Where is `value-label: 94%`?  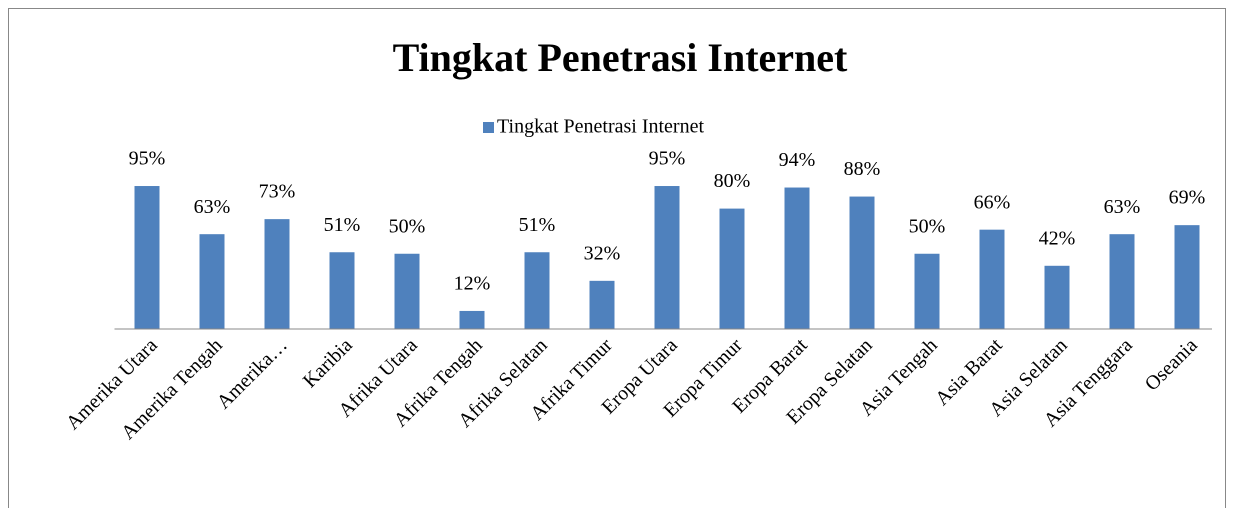
value-label: 94% is located at coordinates (797, 160).